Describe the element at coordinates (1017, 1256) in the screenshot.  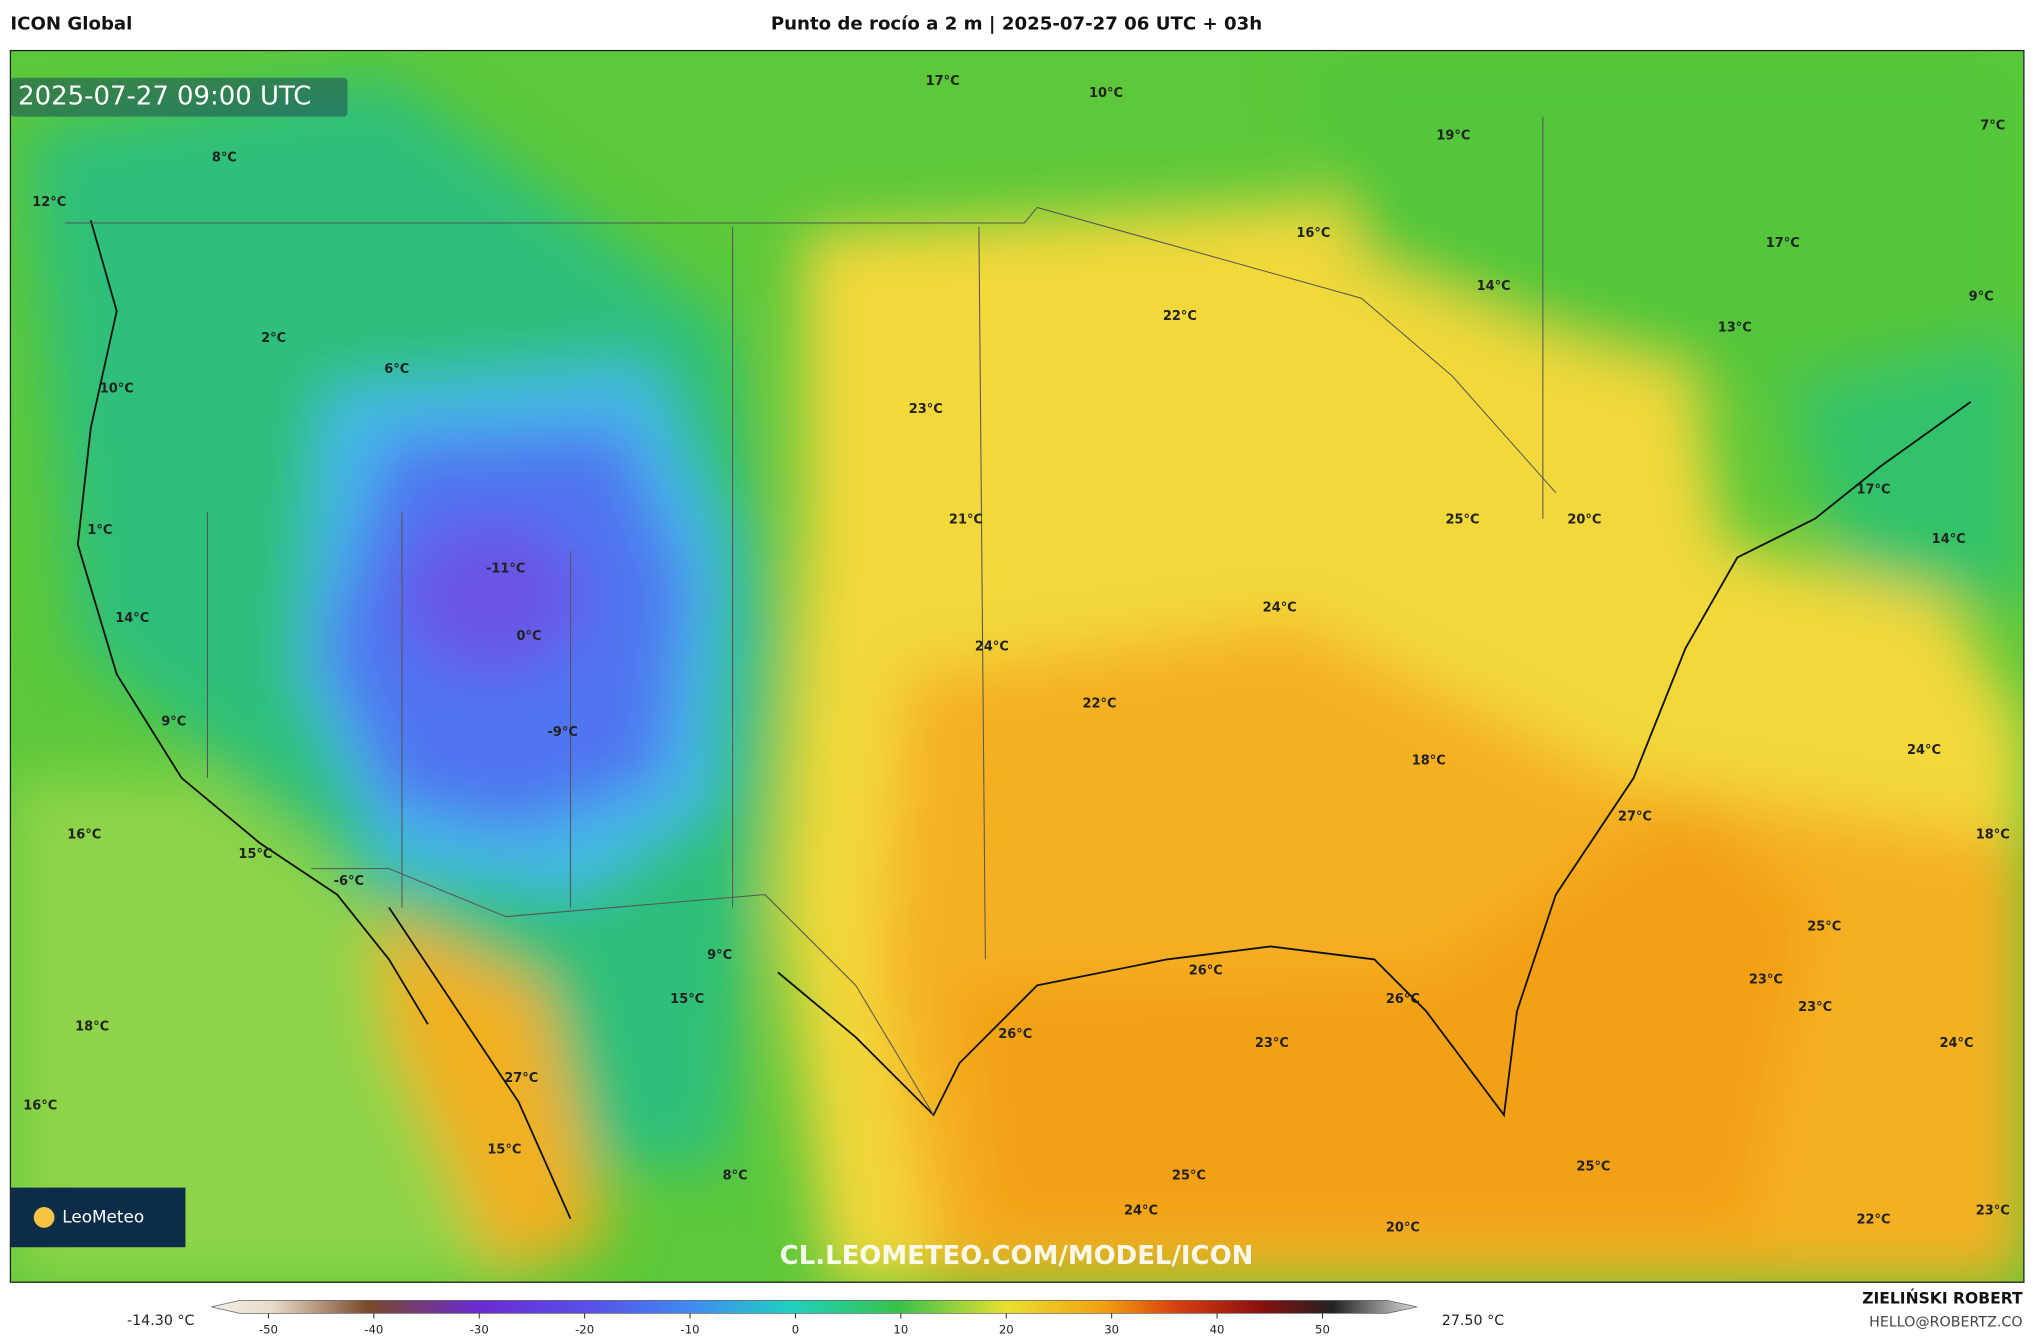
I see `watermark: CL.LEOMETEO.COM/MODEL/ICON` at that location.